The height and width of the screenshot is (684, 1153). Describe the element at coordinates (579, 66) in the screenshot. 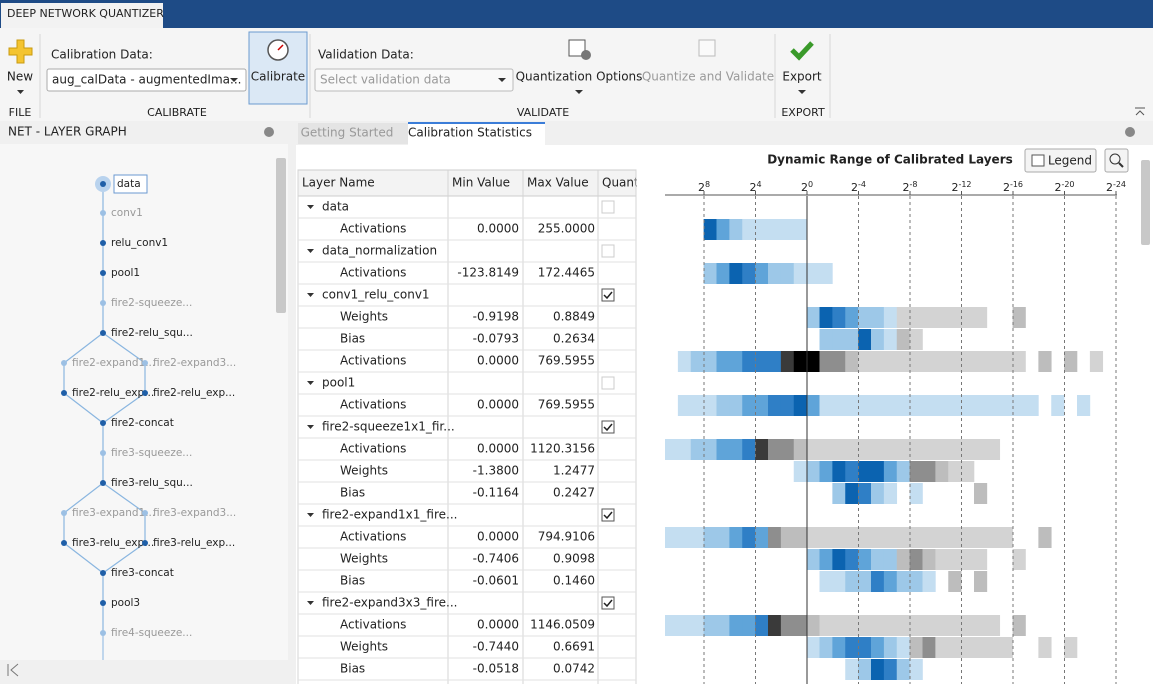

I see `quantization-options-button: Quantization Options` at that location.